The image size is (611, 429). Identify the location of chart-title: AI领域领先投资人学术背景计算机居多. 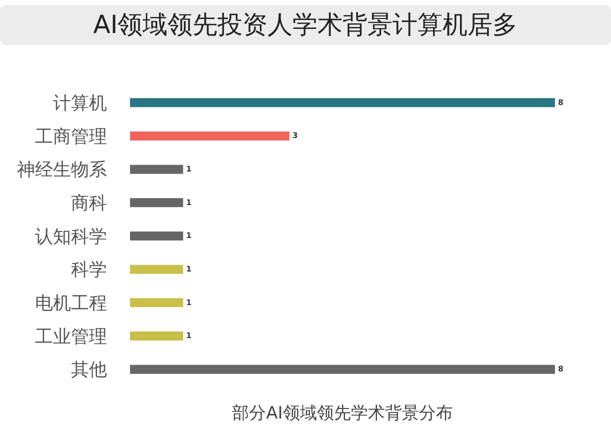
(305, 25).